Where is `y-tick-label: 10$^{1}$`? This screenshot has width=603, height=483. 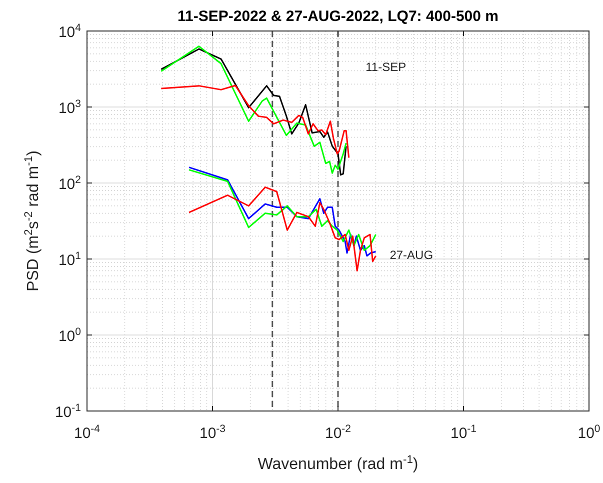 y-tick-label: 10$^{1}$ is located at coordinates (70, 259).